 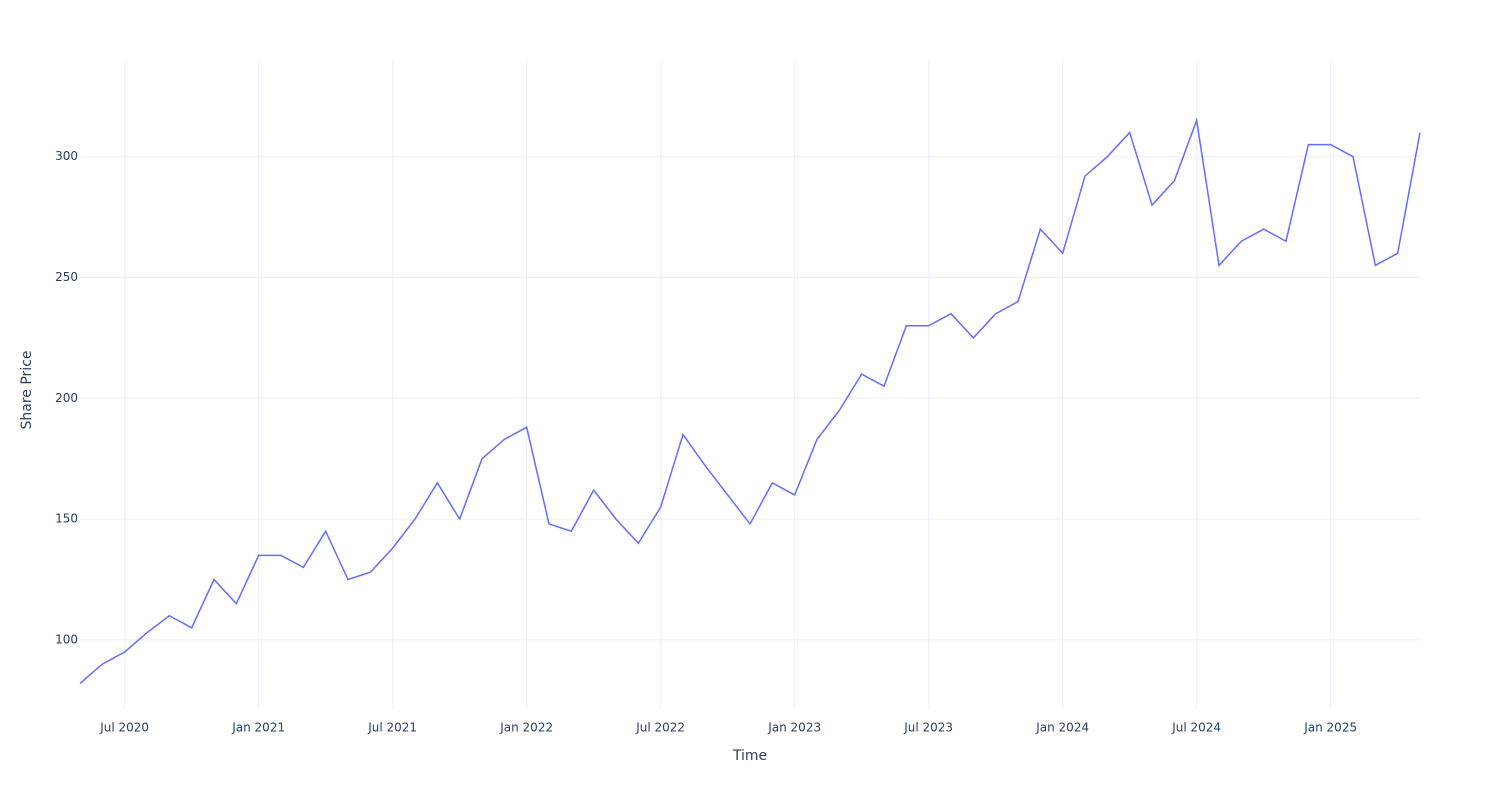 What do you see at coordinates (124, 728) in the screenshot?
I see `x-tick-label: Jul 2020` at bounding box center [124, 728].